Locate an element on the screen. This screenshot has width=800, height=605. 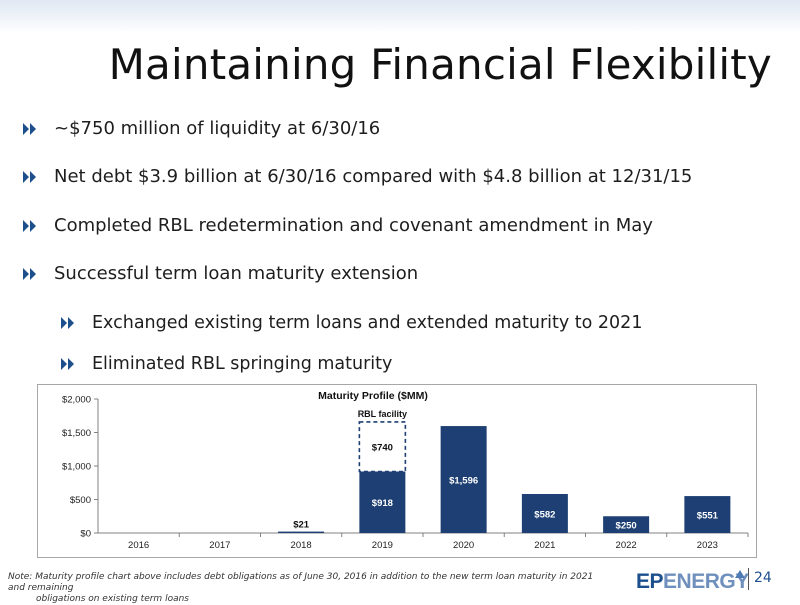
bar-data-label: $250 is located at coordinates (626, 526).